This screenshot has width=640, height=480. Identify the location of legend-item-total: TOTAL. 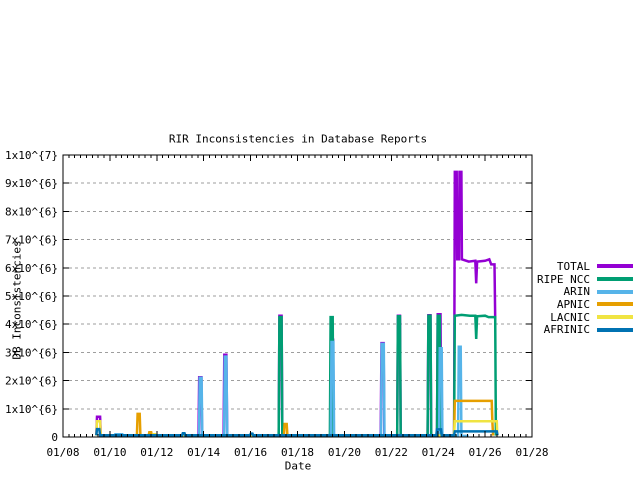
(568, 266).